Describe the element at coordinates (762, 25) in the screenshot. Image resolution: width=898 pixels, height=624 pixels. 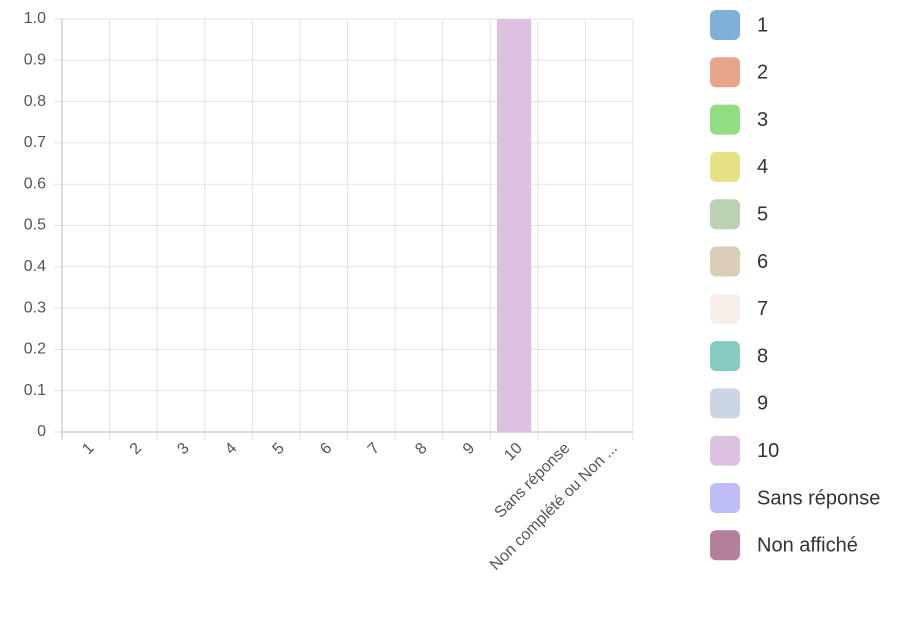
I see `legend-label: 1` at that location.